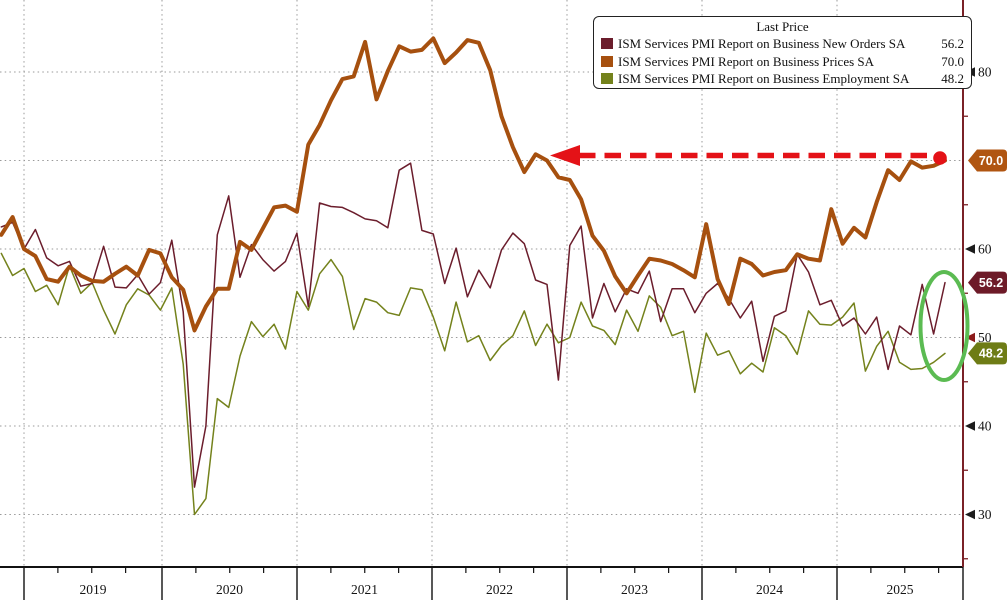 The width and height of the screenshot is (1008, 600). Describe the element at coordinates (991, 283) in the screenshot. I see `badge-value: 56.2` at that location.